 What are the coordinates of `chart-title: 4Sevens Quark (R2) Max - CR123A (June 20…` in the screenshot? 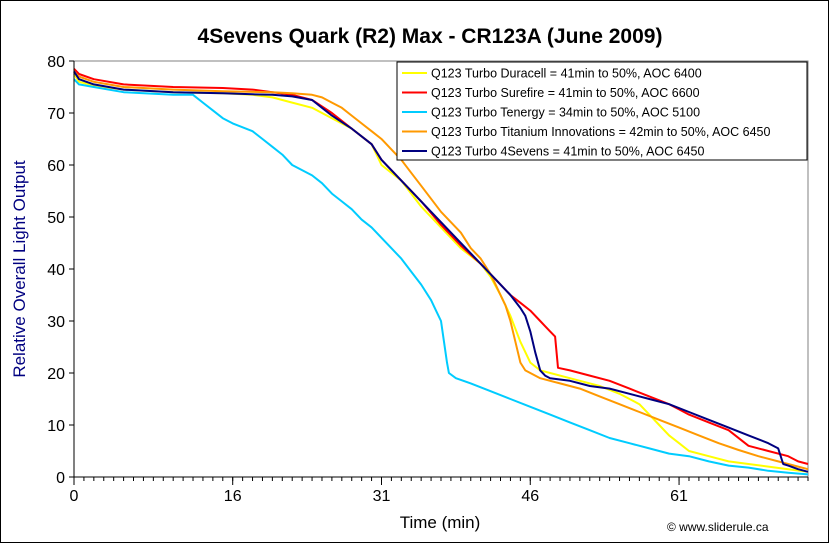 It's located at (430, 36).